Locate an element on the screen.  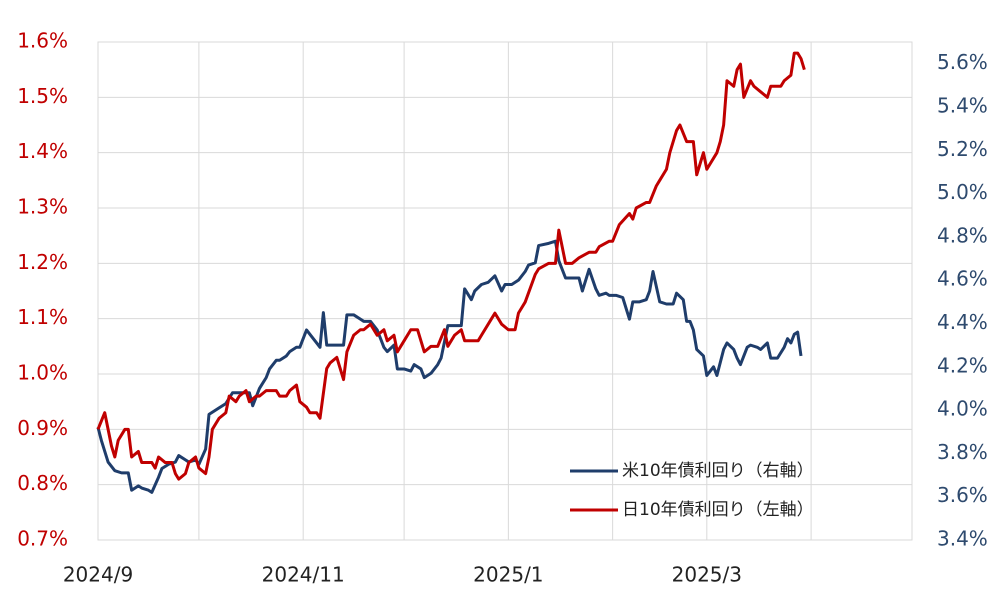
y2-tick-label: 4.8% is located at coordinates (962, 235).